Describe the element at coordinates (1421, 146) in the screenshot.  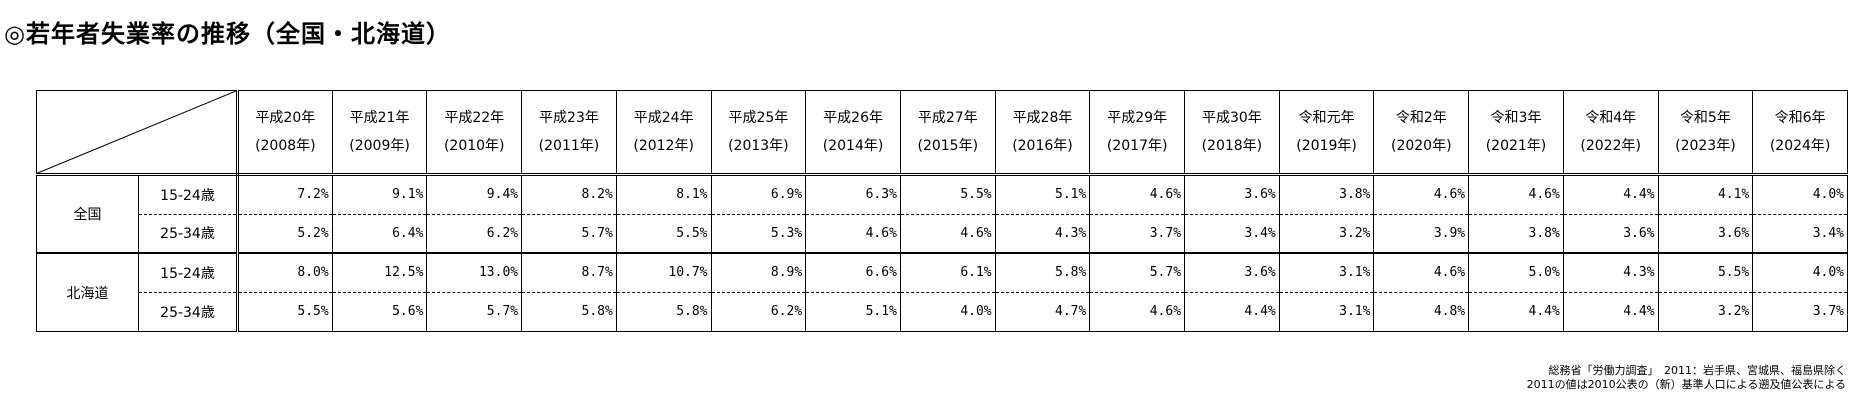
I see `year-ad: (2020年)` at that location.